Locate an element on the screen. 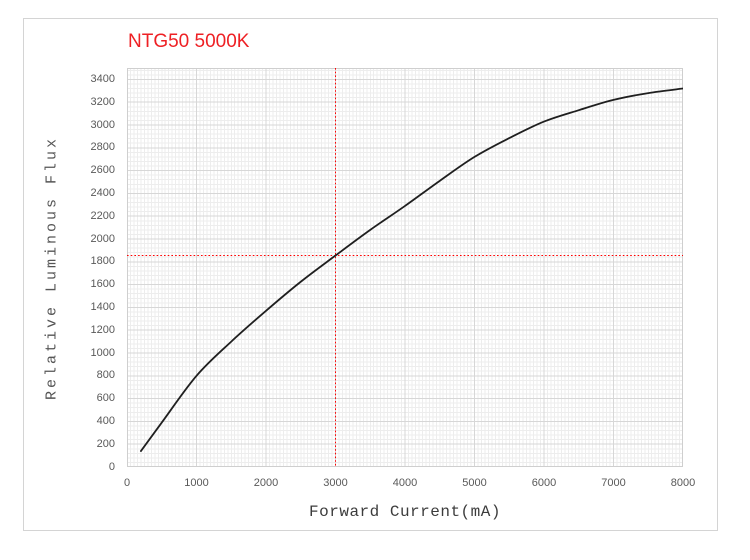  y-tick-label: 2000 is located at coordinates (102, 238).